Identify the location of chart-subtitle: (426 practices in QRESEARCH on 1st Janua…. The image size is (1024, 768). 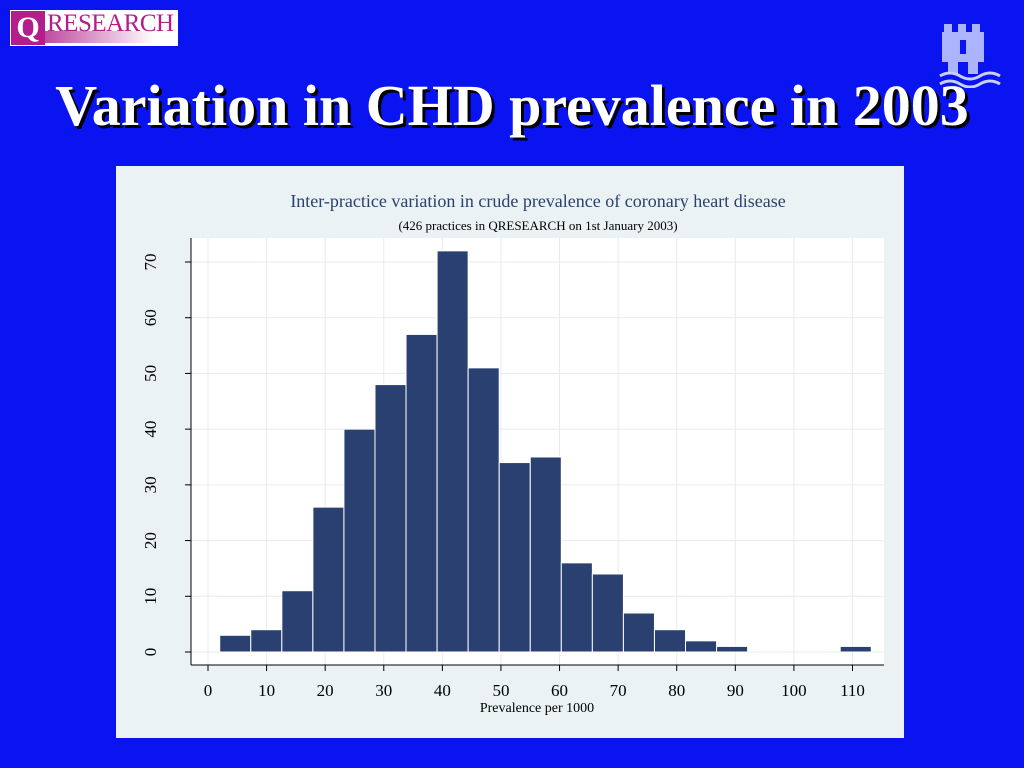
(537, 225).